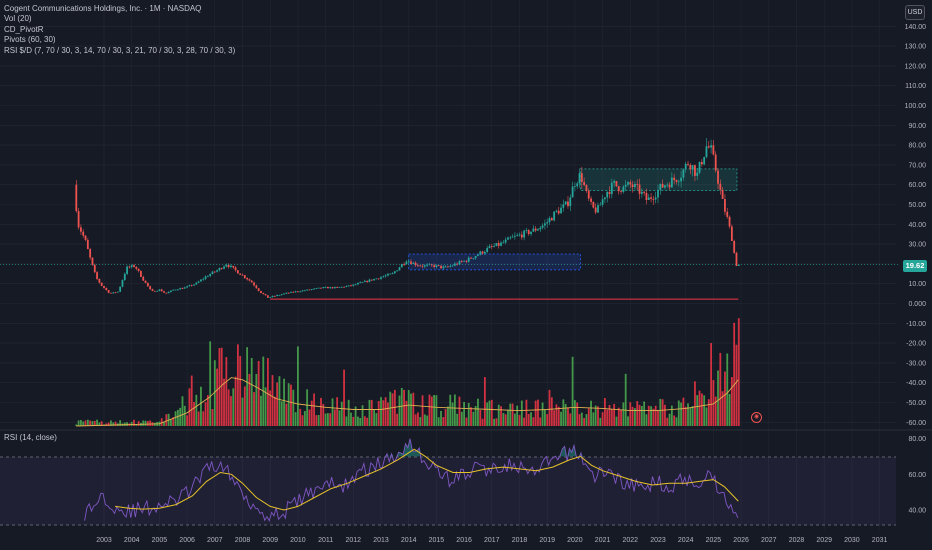 The height and width of the screenshot is (550, 932). Describe the element at coordinates (427, 479) in the screenshot. I see `rsi-ma-line` at that location.